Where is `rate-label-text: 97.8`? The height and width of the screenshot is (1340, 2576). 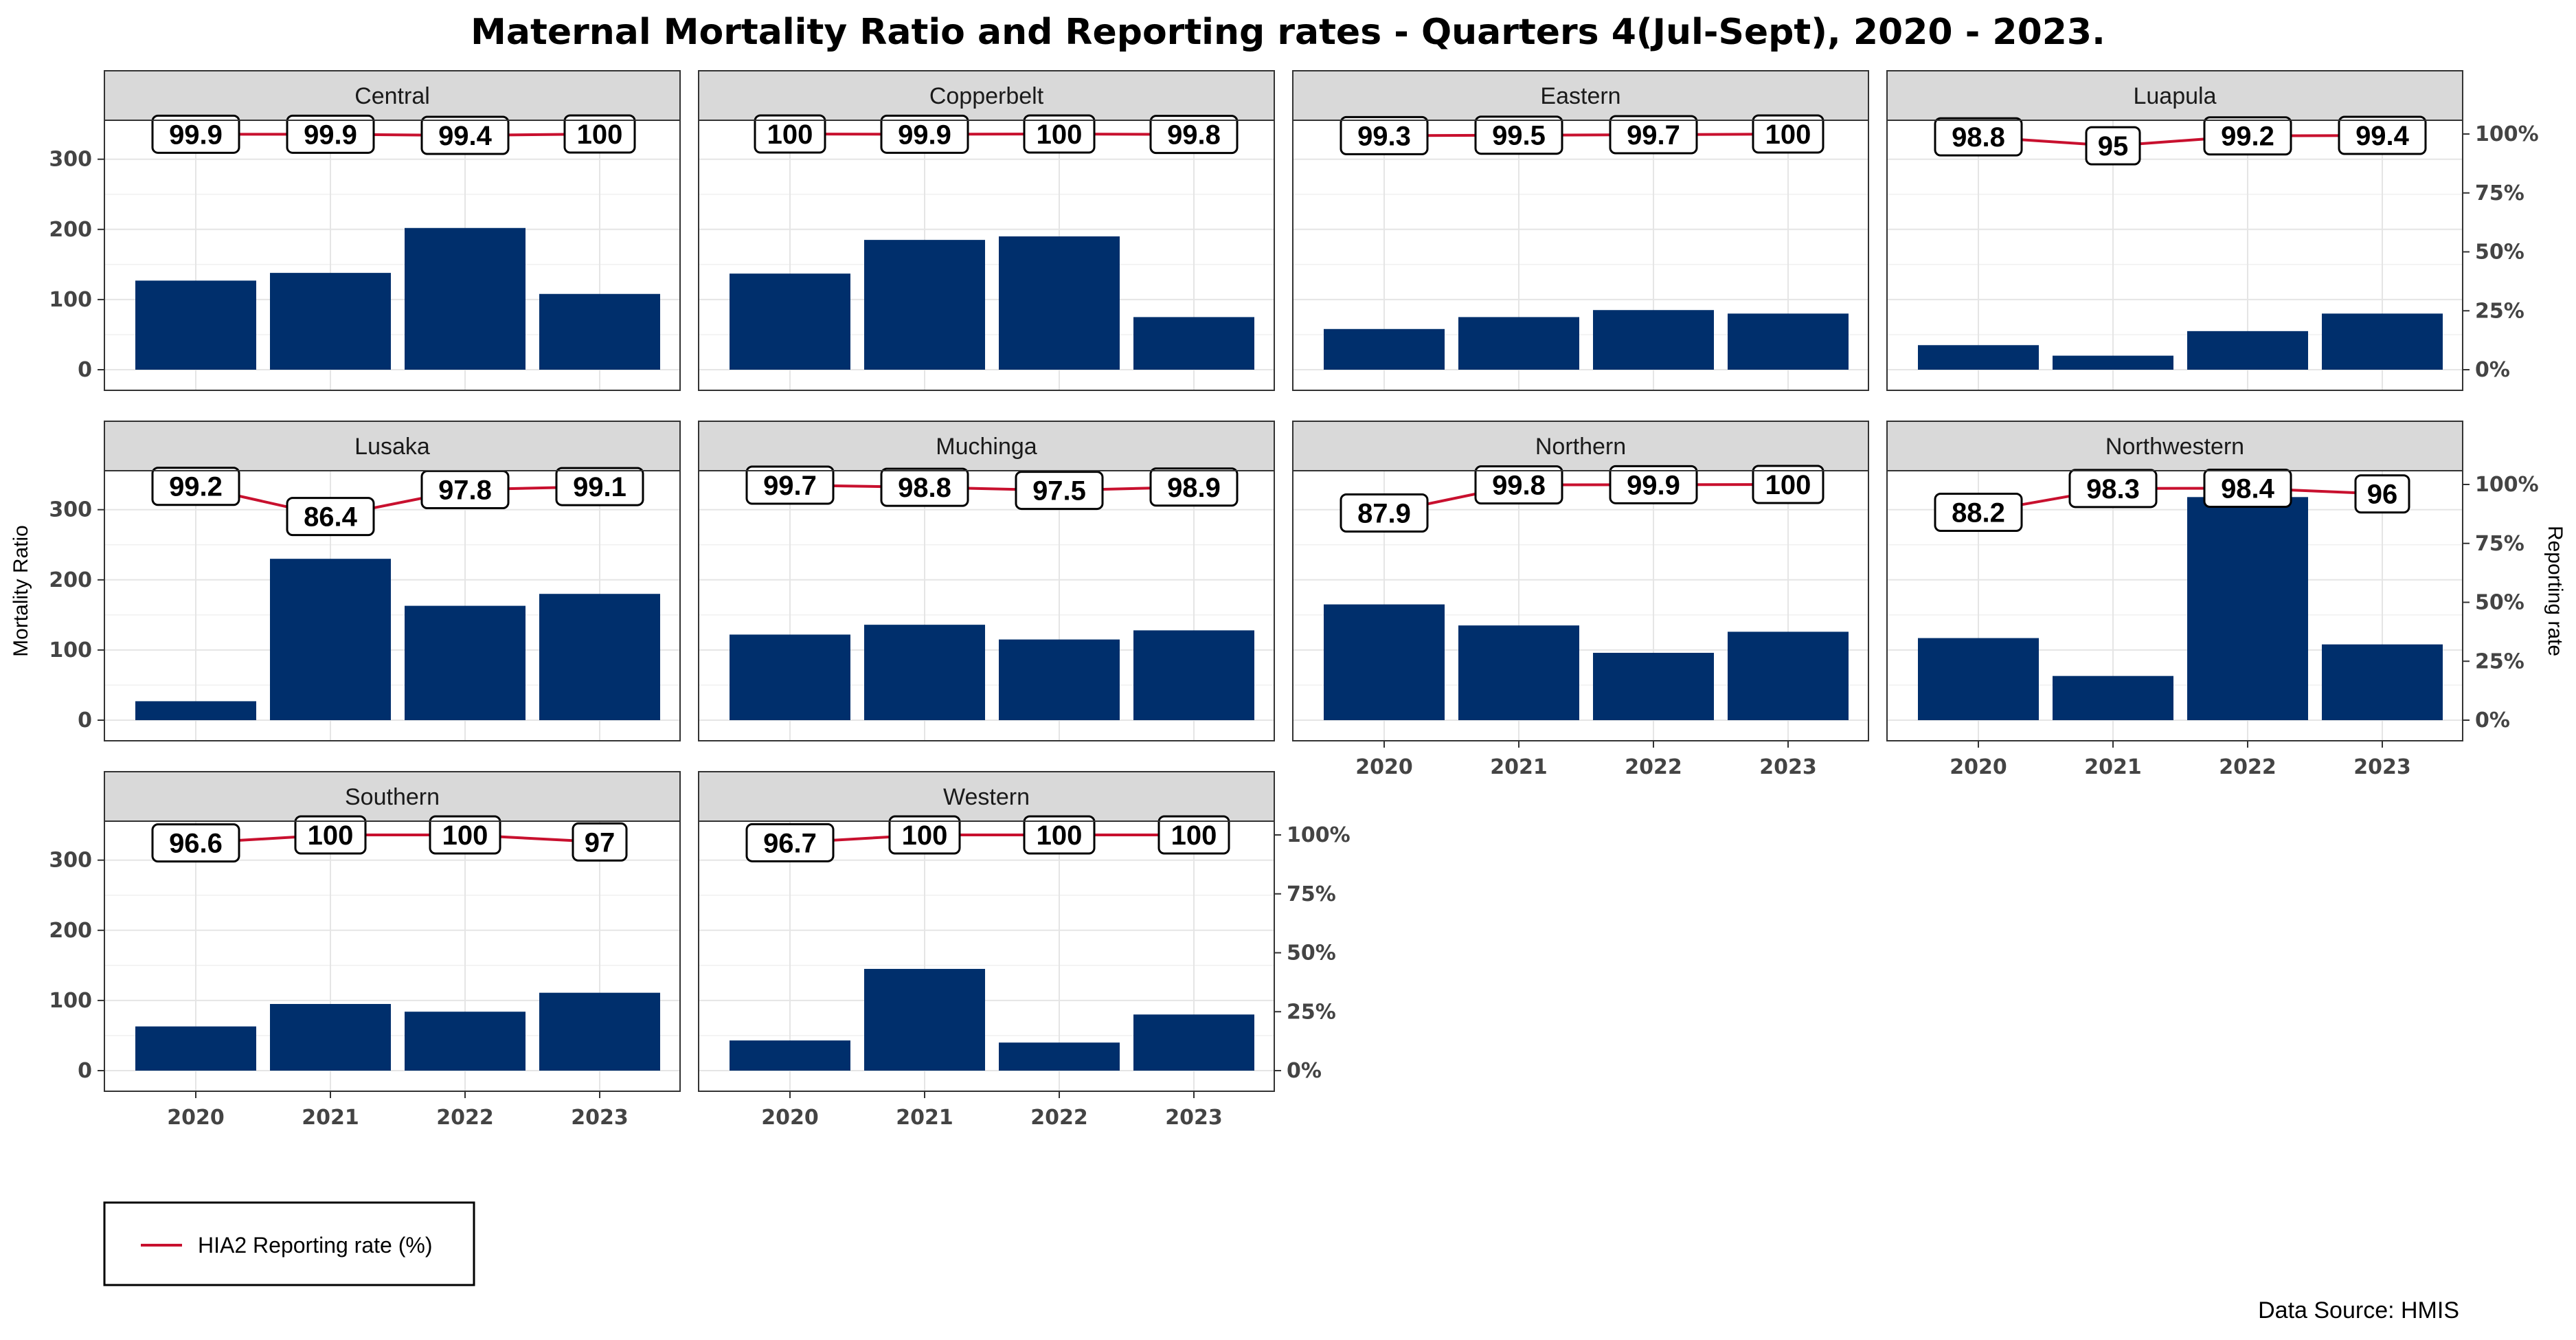 rate-label-text: 97.8 is located at coordinates (465, 491).